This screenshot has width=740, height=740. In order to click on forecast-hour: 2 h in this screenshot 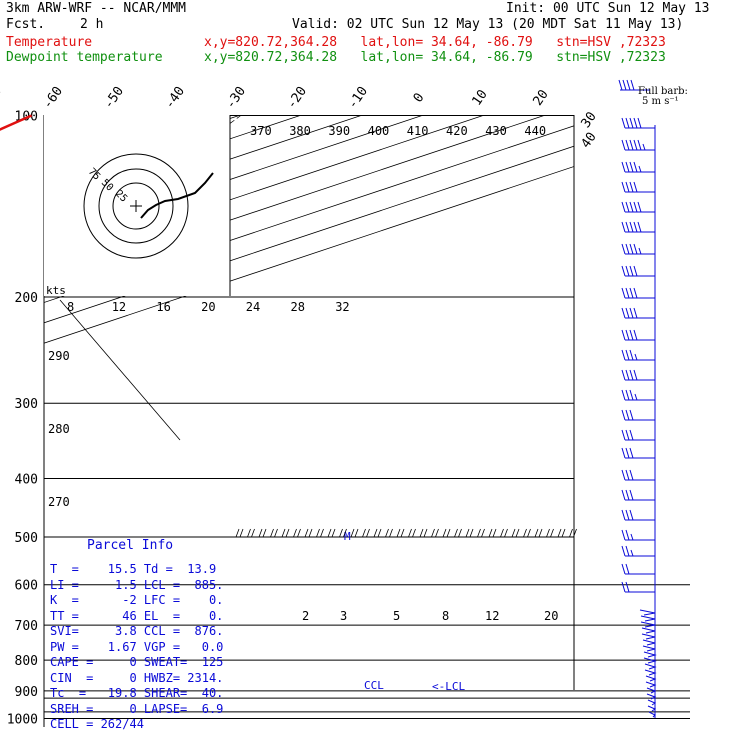, I will do `click(92, 24)`.